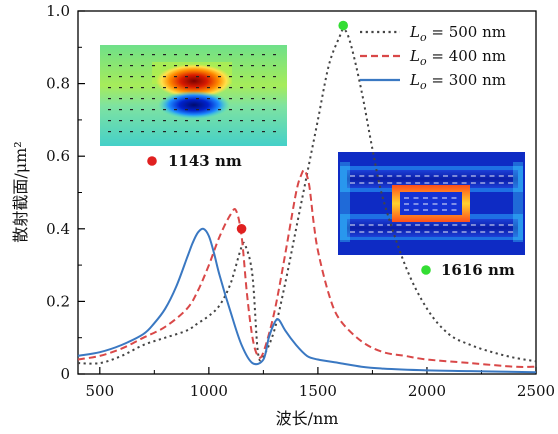 The width and height of the screenshot is (558, 434). Describe the element at coordinates (58, 156) in the screenshot. I see `y-tick-label: 0.6` at that location.